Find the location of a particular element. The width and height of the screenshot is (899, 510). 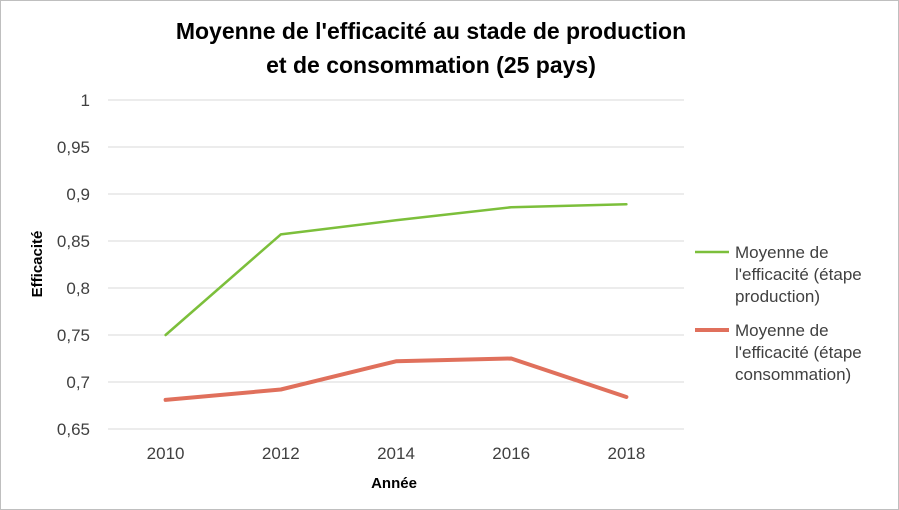

legend-label-2: l'efficacité (étape is located at coordinates (798, 352).